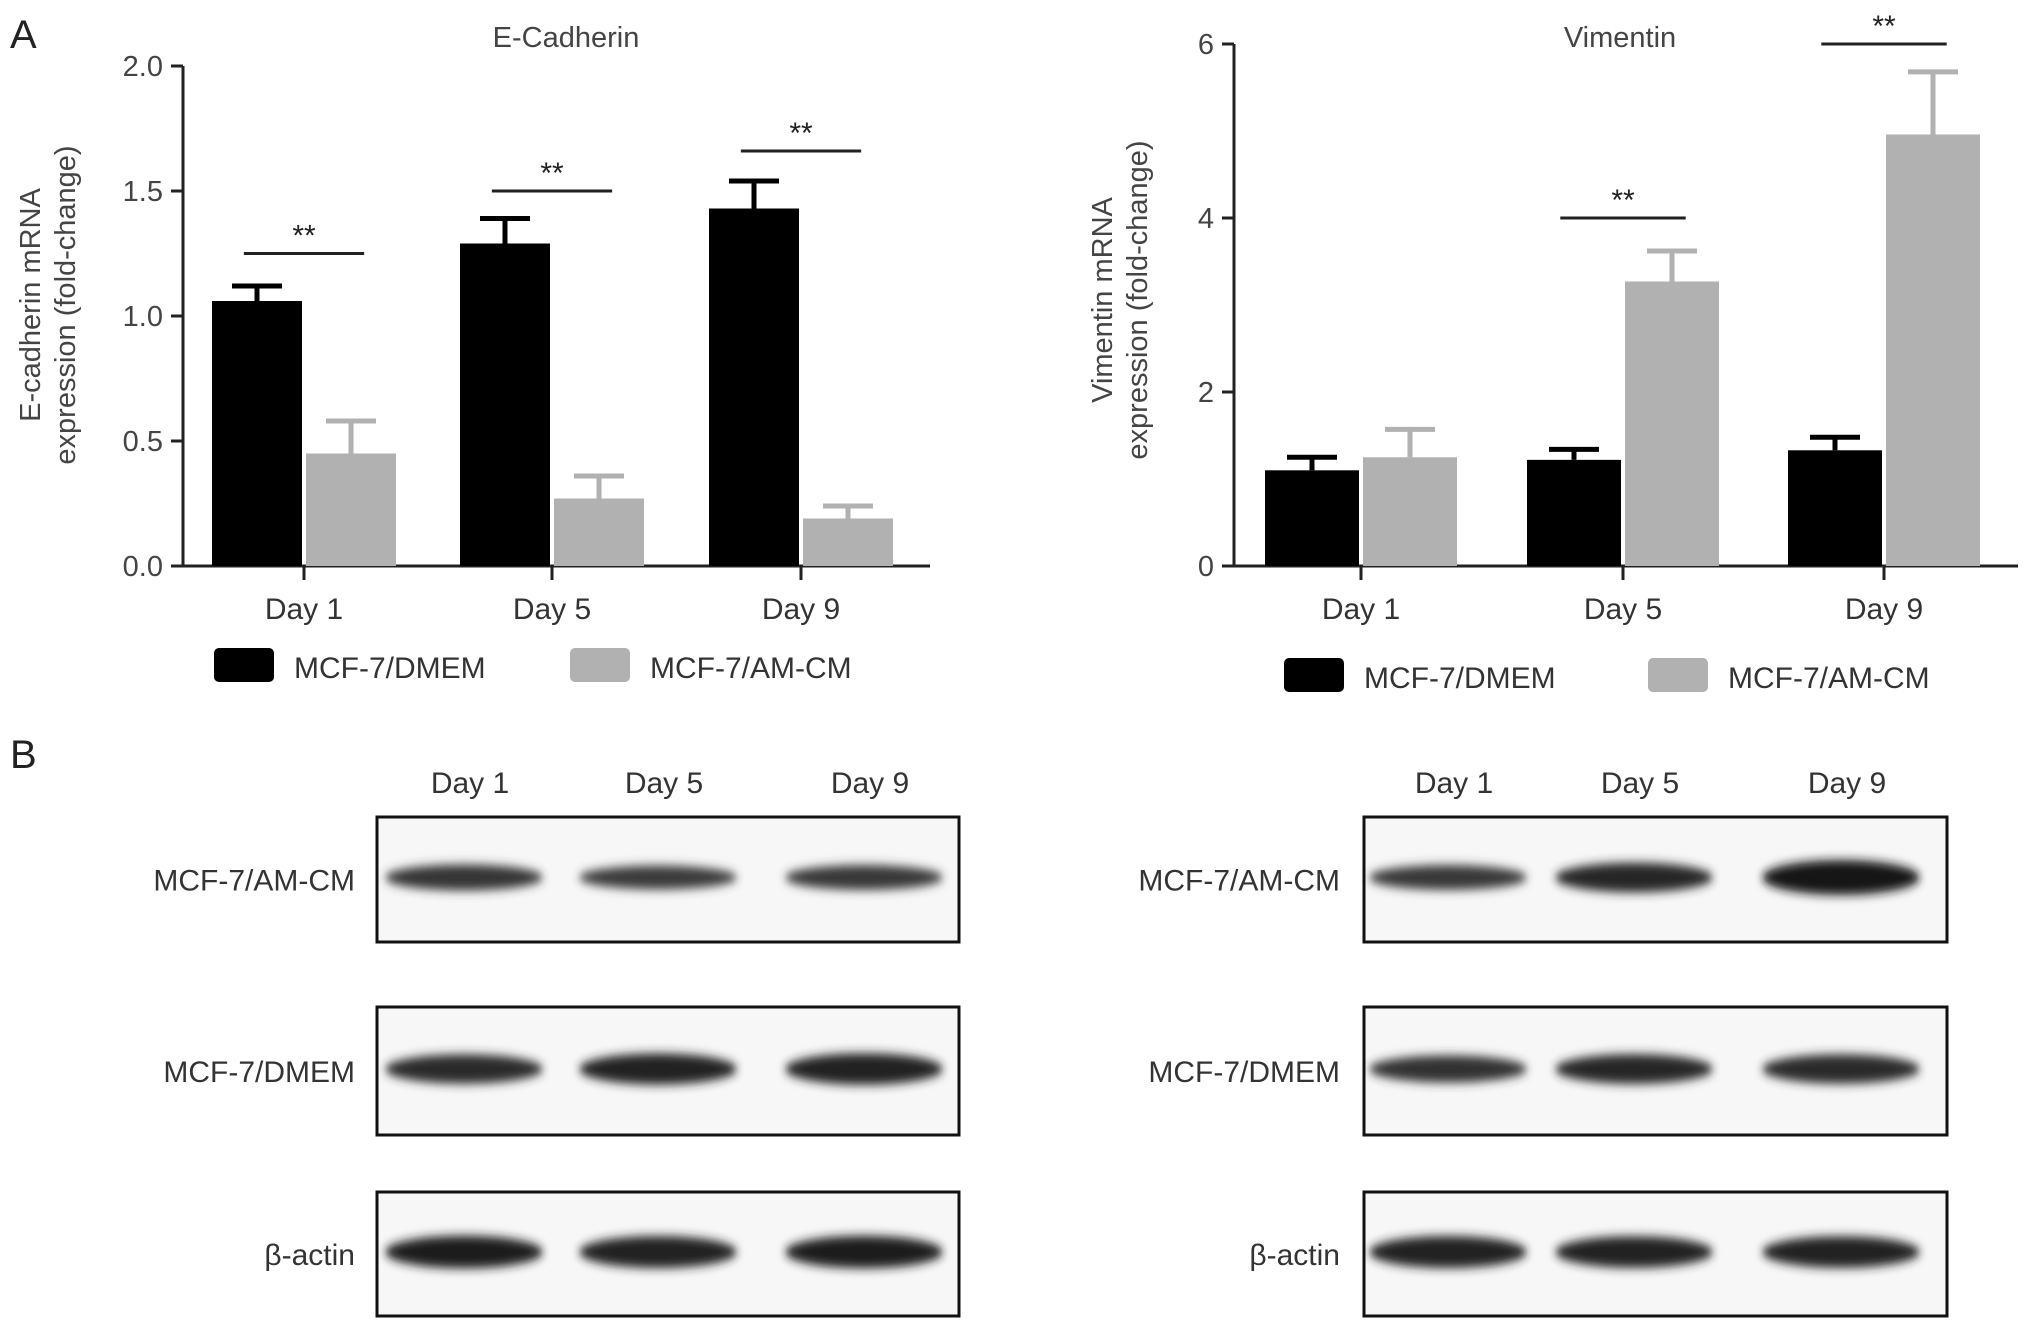 This screenshot has height=1328, width=2032. What do you see at coordinates (143, 567) in the screenshot?
I see `y-tick-label: 0.0` at bounding box center [143, 567].